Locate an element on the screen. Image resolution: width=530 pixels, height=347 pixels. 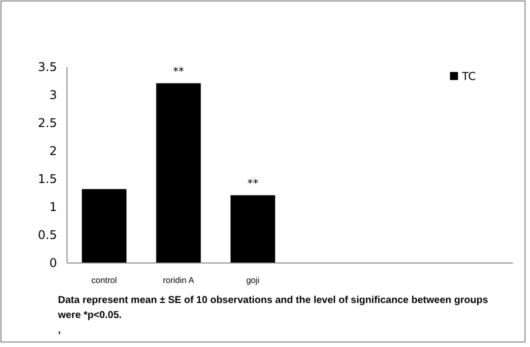
x-tick-label: goji is located at coordinates (253, 280).